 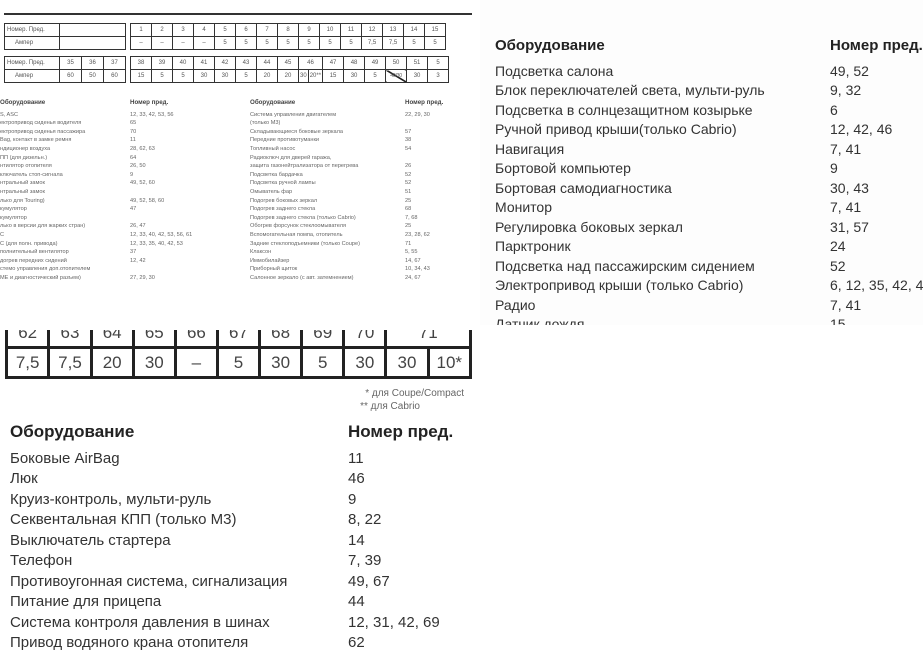 What do you see at coordinates (92, 63) in the screenshot?
I see `fuse-number: 36` at bounding box center [92, 63].